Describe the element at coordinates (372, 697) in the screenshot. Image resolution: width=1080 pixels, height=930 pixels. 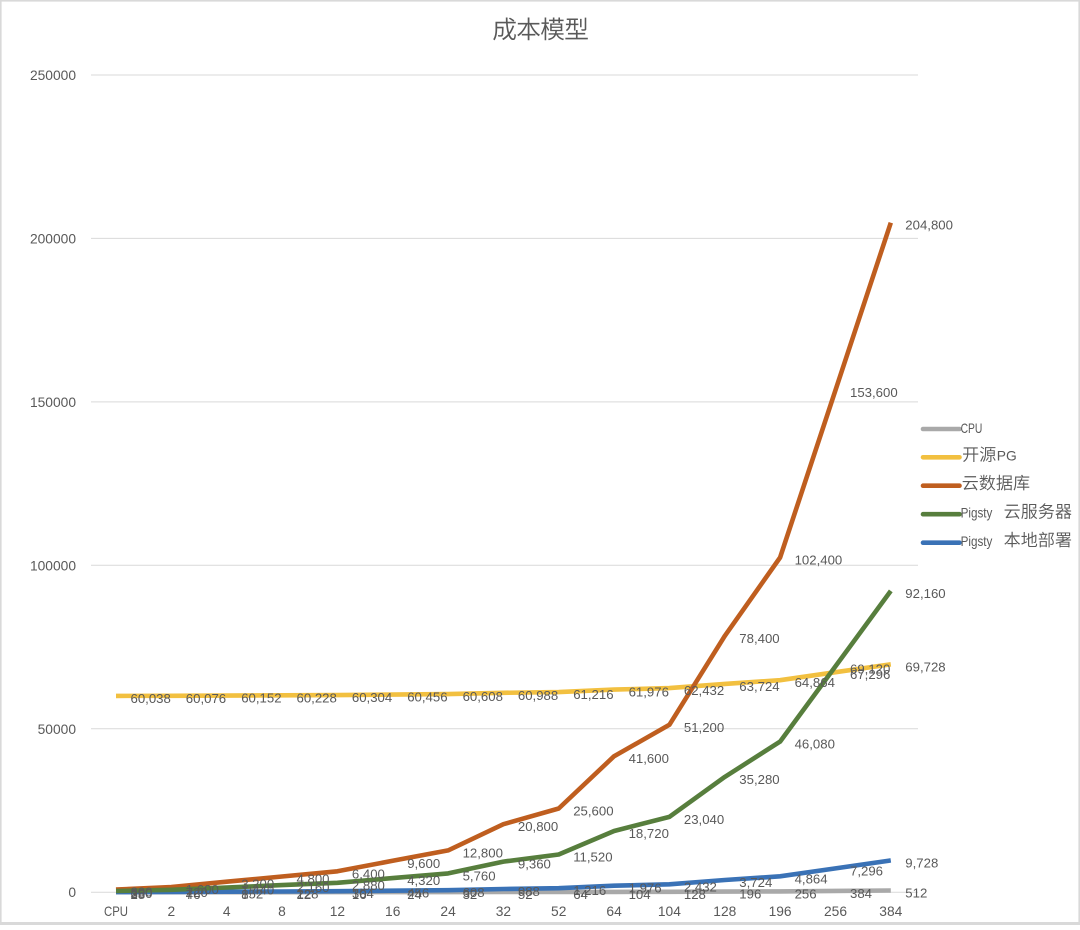
I see `svg-text: 60,304` at that location.